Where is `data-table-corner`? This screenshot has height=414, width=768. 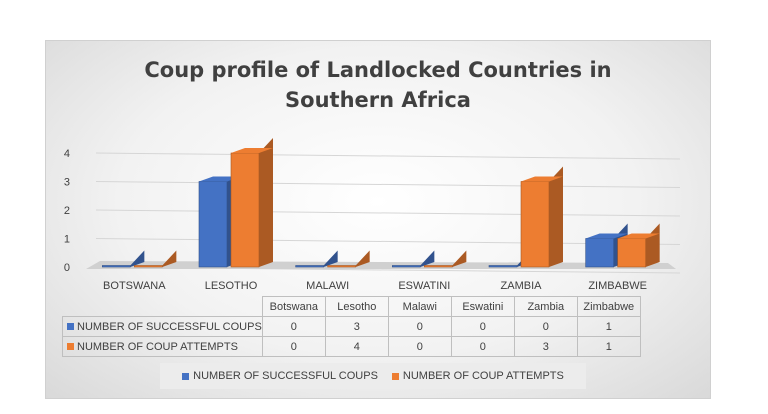
data-table-corner is located at coordinates (163, 307).